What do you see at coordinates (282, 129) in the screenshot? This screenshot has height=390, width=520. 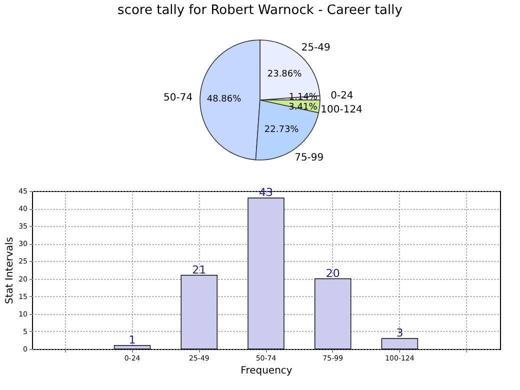 I see `data-label: 22.73%` at bounding box center [282, 129].